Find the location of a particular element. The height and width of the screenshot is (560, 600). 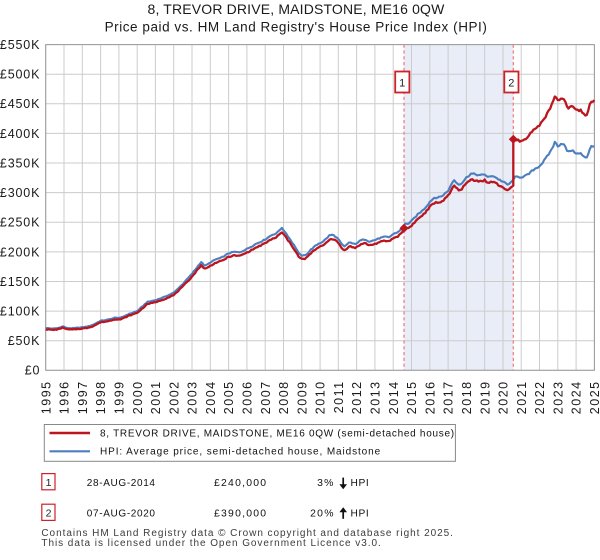

svg-text: £390,000 is located at coordinates (240, 514).